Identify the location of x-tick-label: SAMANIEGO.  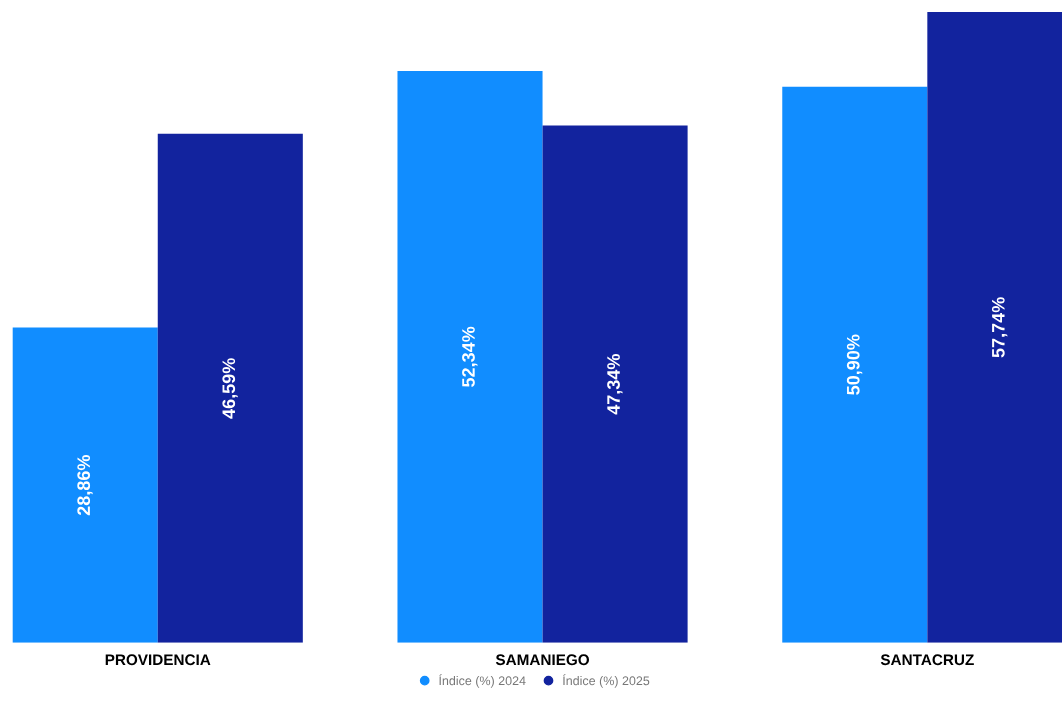
(542, 660).